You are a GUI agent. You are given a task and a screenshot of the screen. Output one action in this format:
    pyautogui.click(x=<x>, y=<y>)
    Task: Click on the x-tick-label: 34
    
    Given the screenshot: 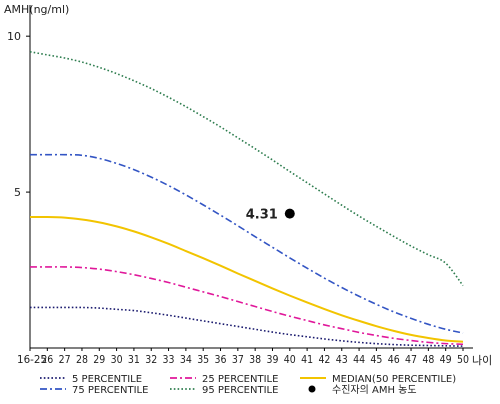 What is the action you would take?
    pyautogui.click(x=186, y=360)
    